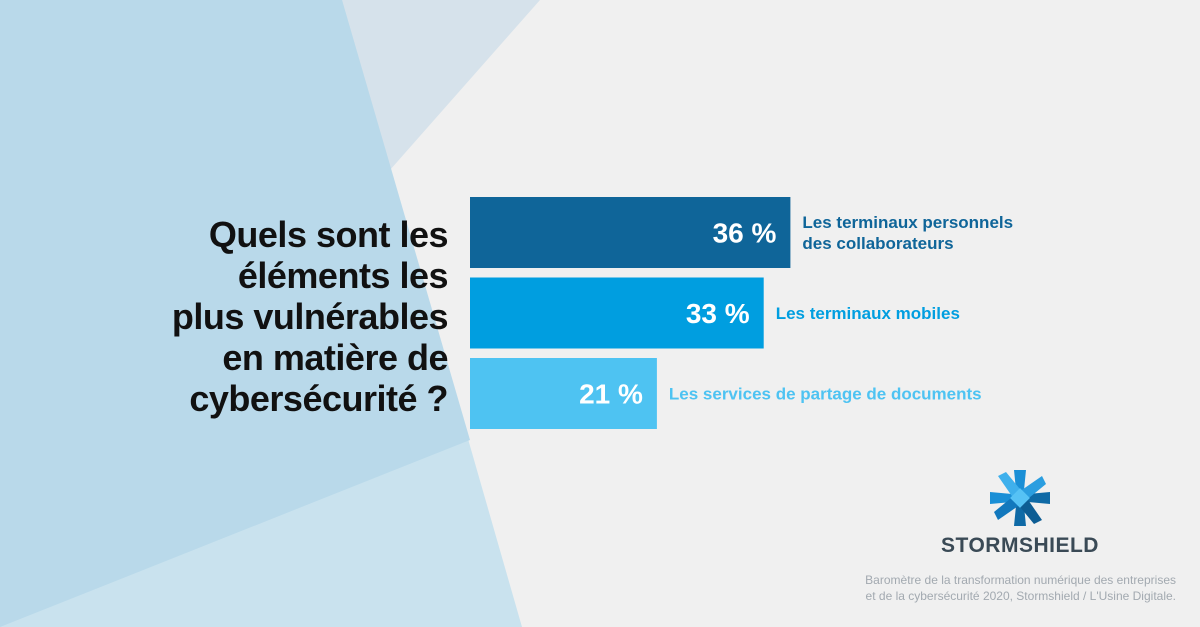  Describe the element at coordinates (440, 85) in the screenshot. I see `bg-grey-panel` at that location.